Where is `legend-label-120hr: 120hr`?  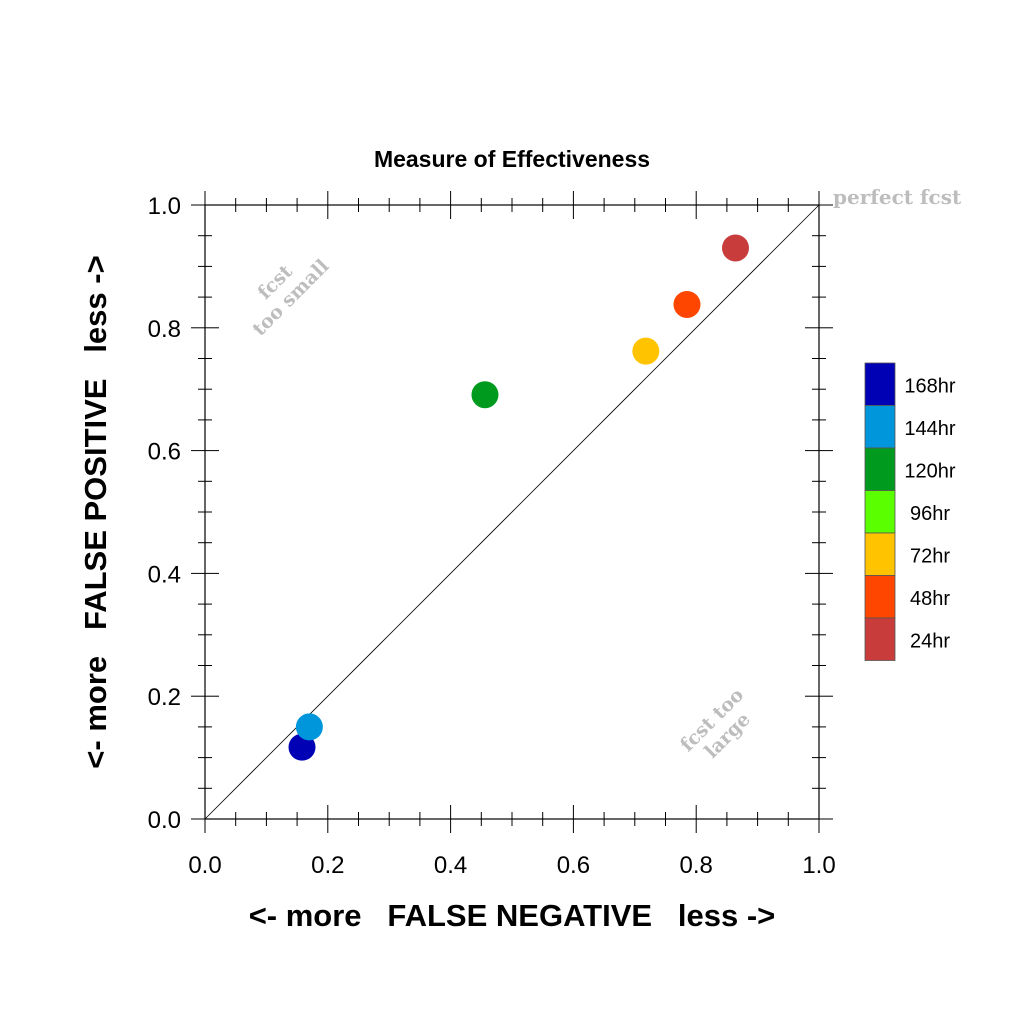
legend-label-120hr: 120hr is located at coordinates (929, 471).